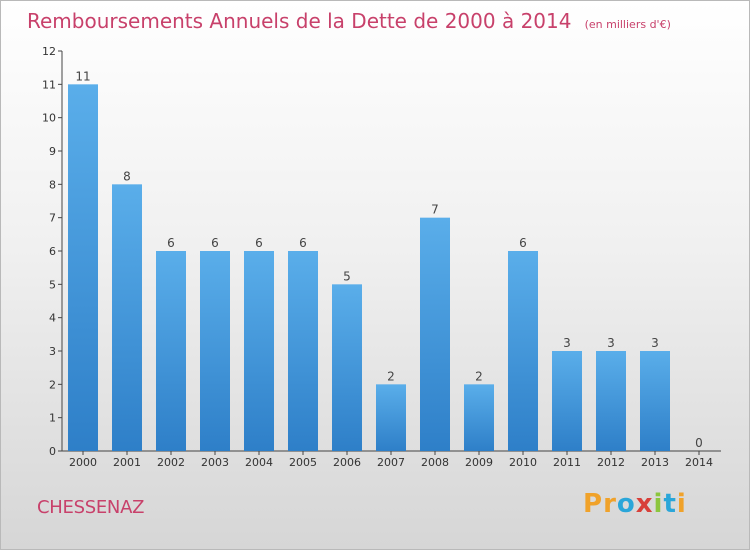 The height and width of the screenshot is (550, 750). I want to click on x-tick-label: 2002, so click(171, 462).